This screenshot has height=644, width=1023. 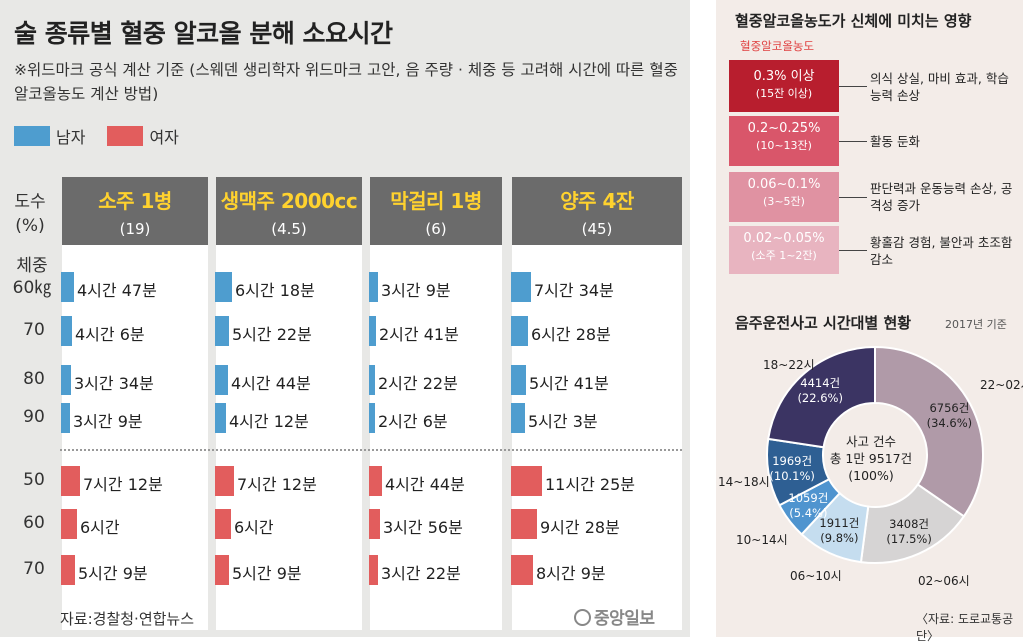 I want to click on chart-title: 술 종류별 혈중 알코올 분해 소요시간, so click(x=203, y=33).